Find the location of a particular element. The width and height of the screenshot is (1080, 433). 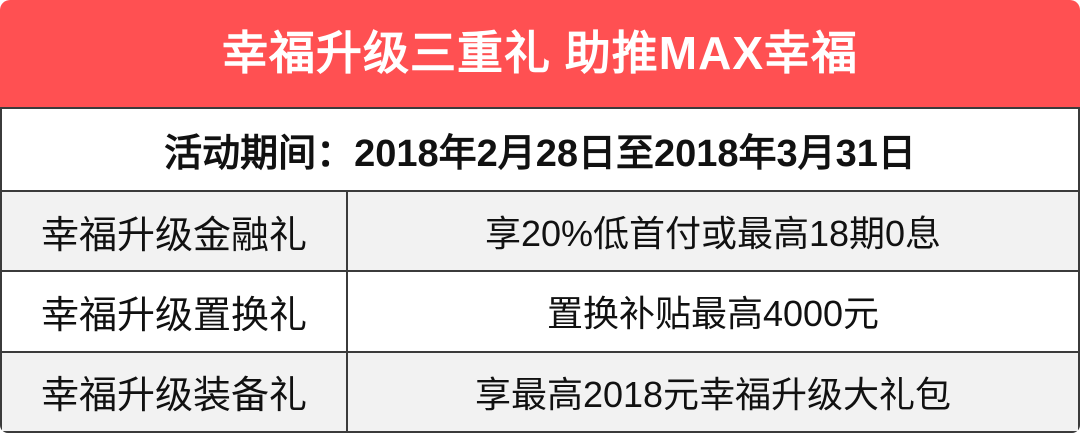

promo-title: 幸福升级三重礼 助推MAX幸福 is located at coordinates (540, 52).